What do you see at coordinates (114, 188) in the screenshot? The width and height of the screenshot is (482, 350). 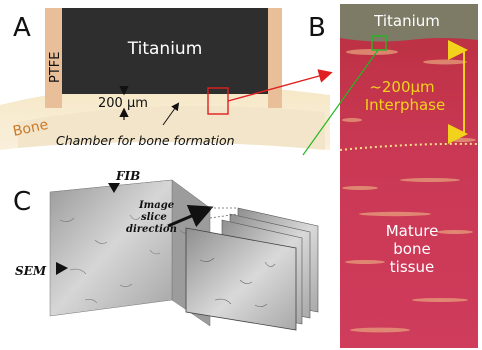 I see `fib-pointer` at bounding box center [114, 188].